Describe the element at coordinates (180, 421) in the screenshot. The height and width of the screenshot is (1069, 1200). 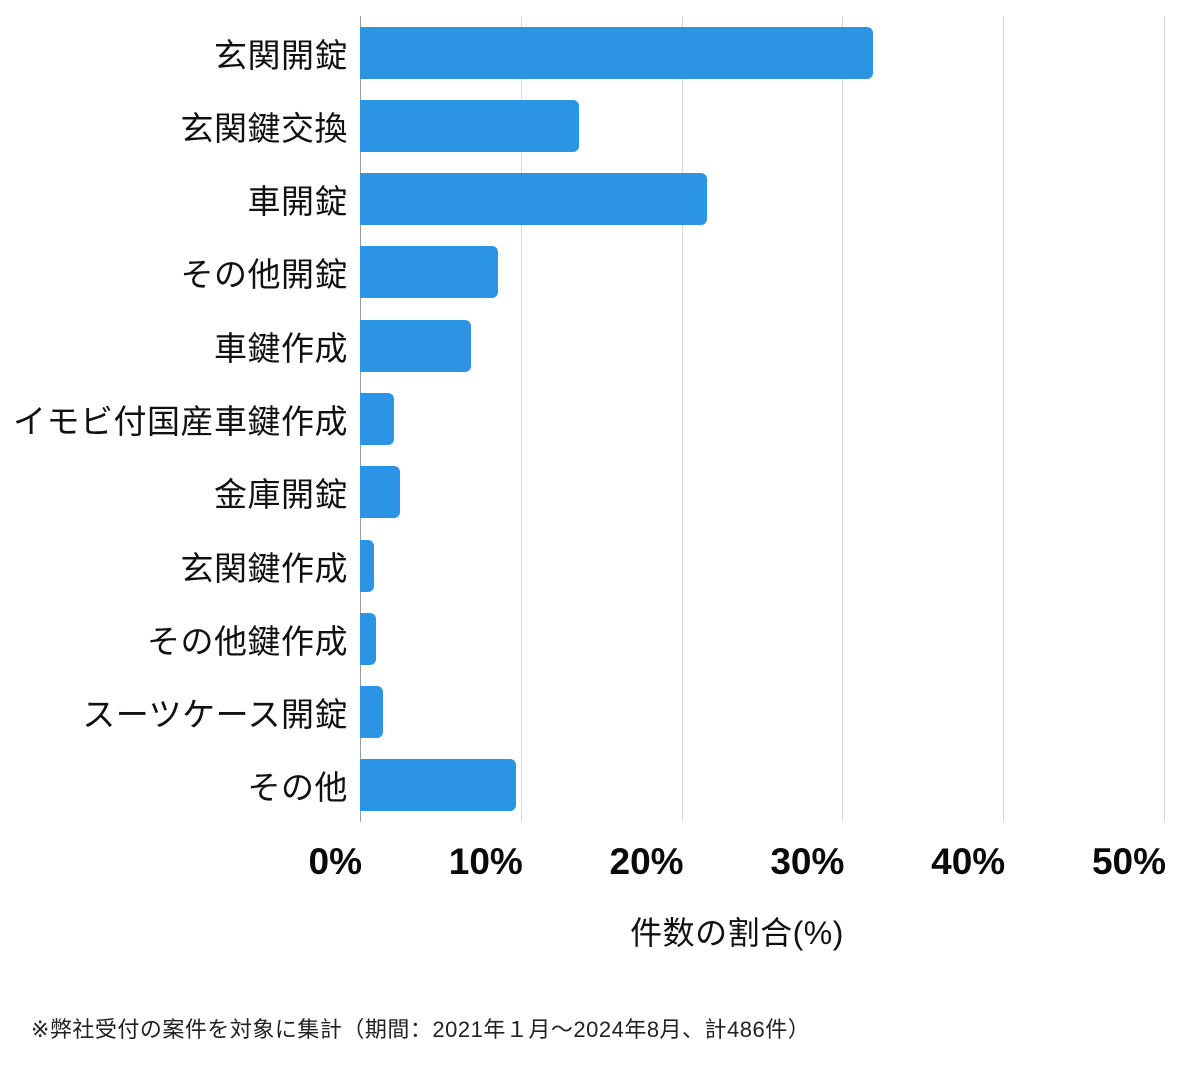
I see `category-label: イモビ付国産車鍵作成` at that location.